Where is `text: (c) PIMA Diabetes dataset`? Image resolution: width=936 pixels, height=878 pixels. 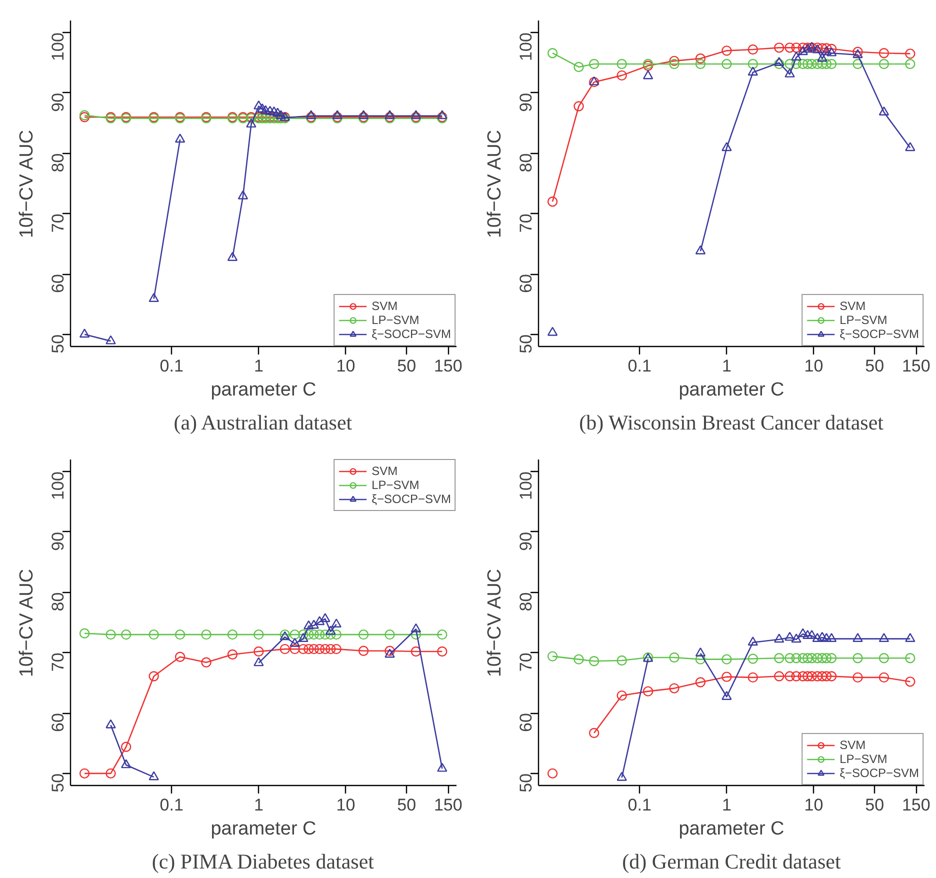
text: (c) PIMA Diabetes dataset is located at coordinates (263, 862).